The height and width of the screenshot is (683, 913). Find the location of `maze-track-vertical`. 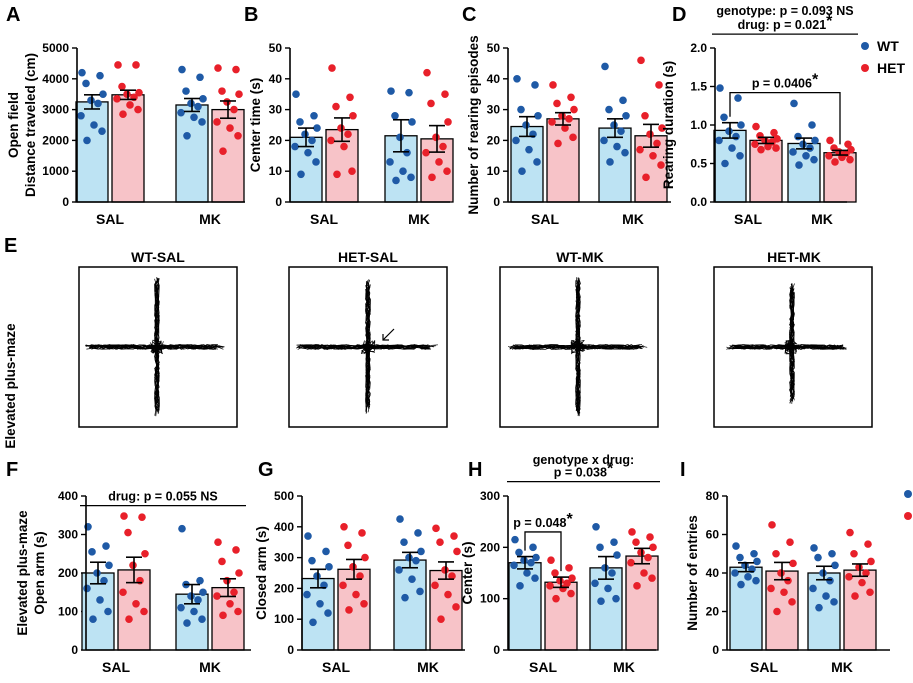

maze-track-vertical is located at coordinates (368, 348).